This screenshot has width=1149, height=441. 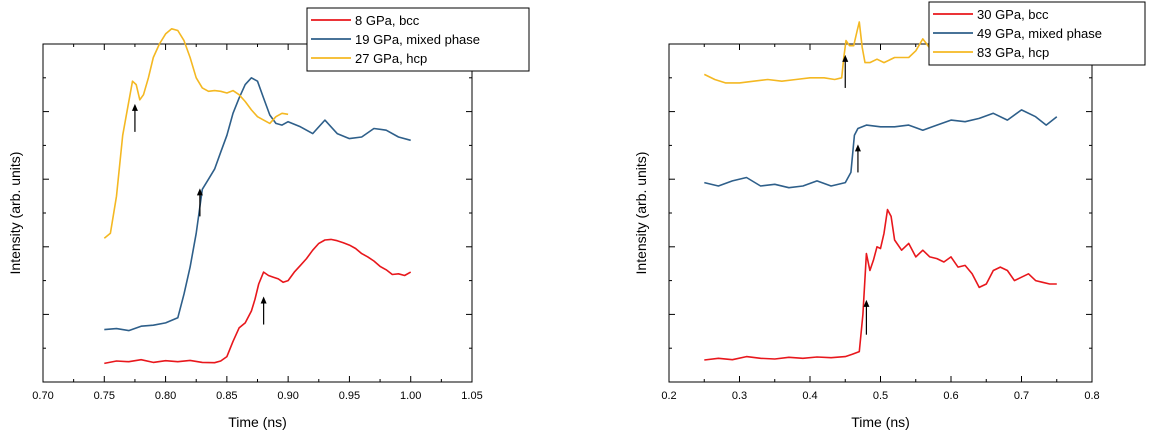 I want to click on x-tick-label: 0.75, so click(x=104, y=396).